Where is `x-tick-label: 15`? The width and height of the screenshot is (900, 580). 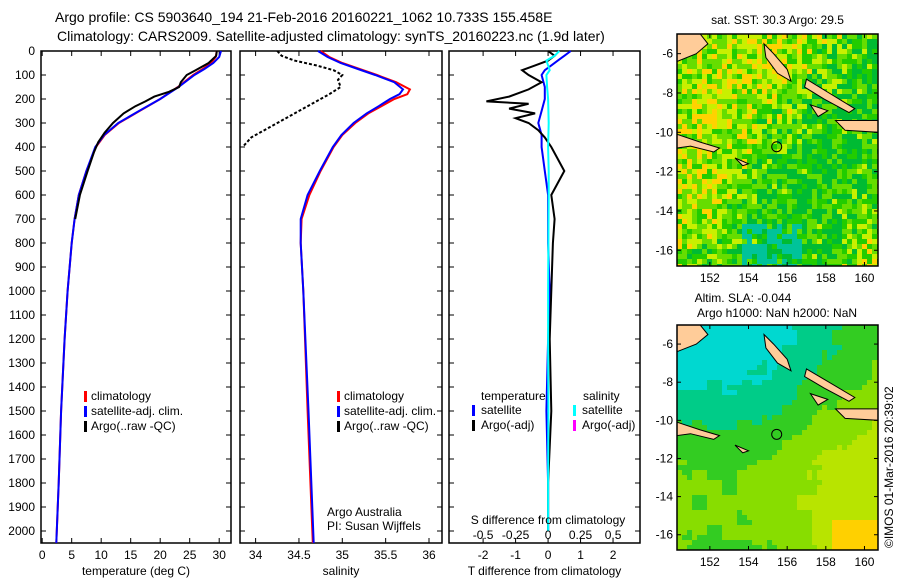
x-tick-label: 15 is located at coordinates (131, 555).